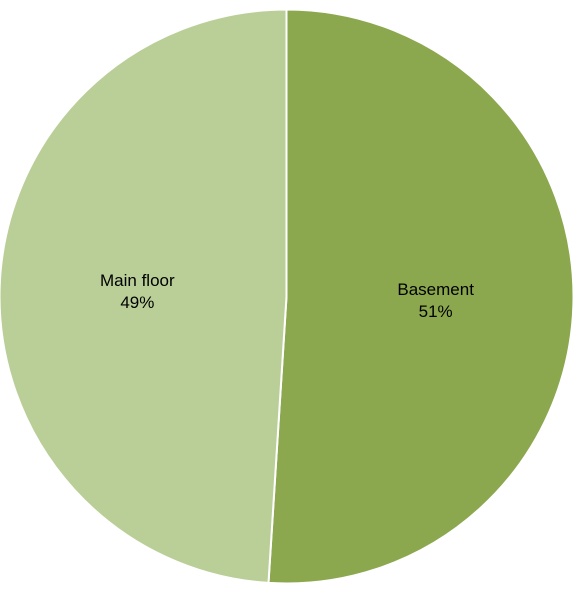  I want to click on slice-value-basement: 51%, so click(436, 311).